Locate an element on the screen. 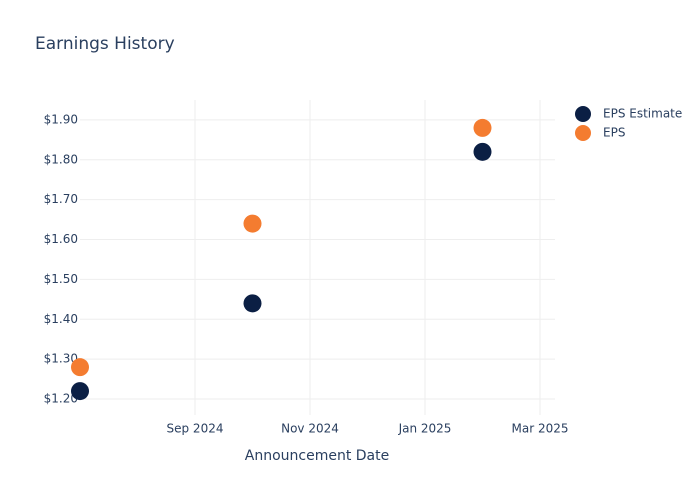  chart-title: Earnings History is located at coordinates (105, 44).